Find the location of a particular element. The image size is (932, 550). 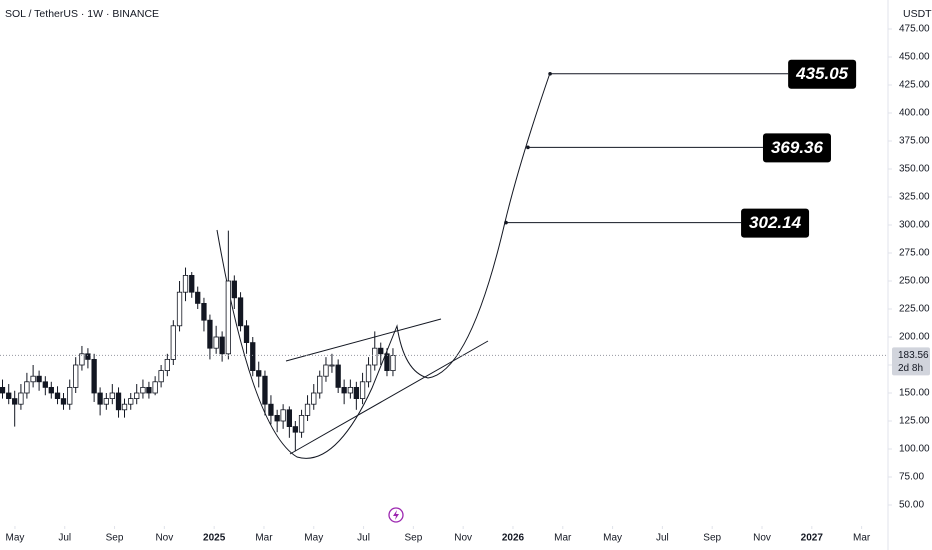

x-tick-label: 2026 is located at coordinates (513, 538).